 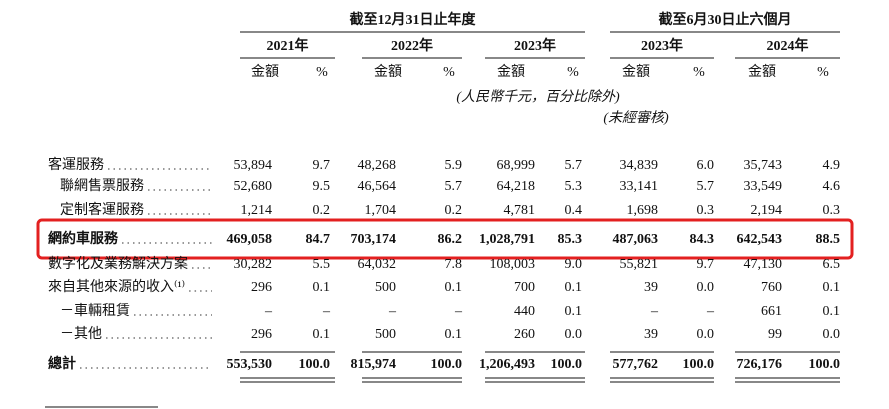 What do you see at coordinates (83, 238) in the screenshot?
I see `row-label: 網約車服務` at bounding box center [83, 238].